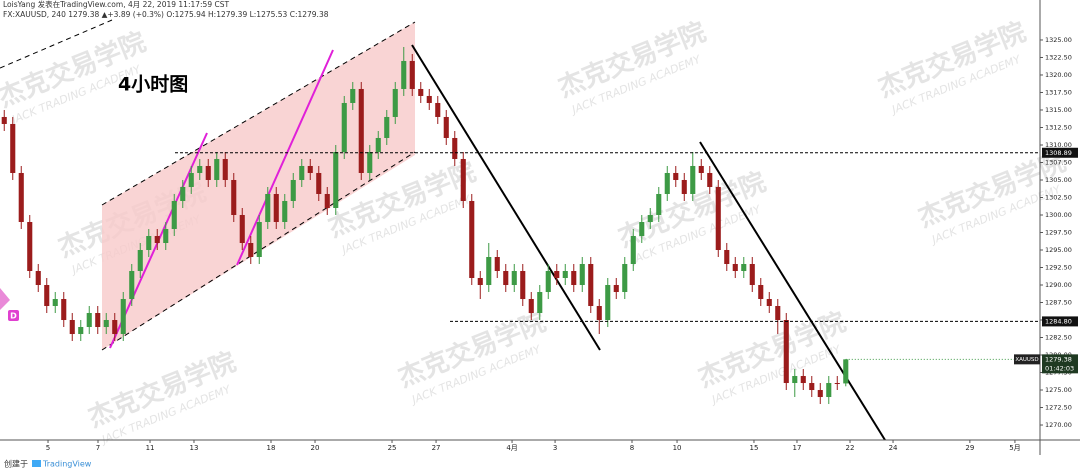 The image size is (1080, 473). Describe the element at coordinates (56, 44) in the screenshot. I see `channel-top-line` at that location.